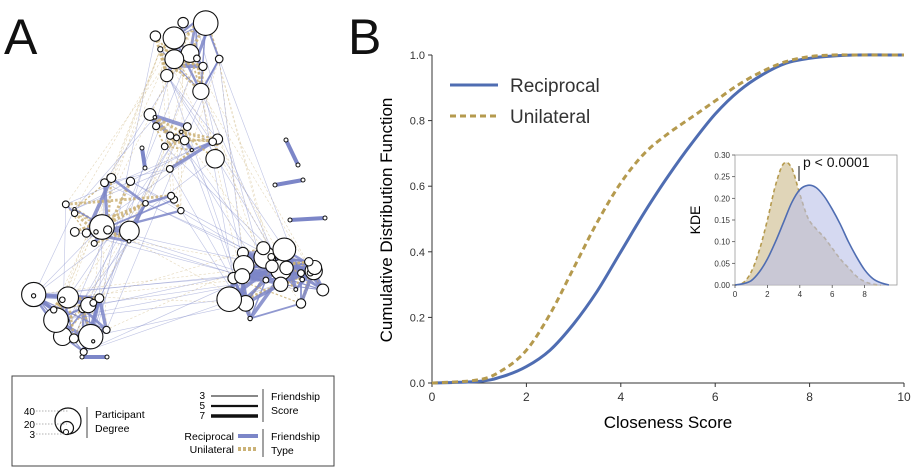 The image size is (914, 470). What do you see at coordinates (417, 318) in the screenshot?
I see `y-tick-label: 0.2` at bounding box center [417, 318].